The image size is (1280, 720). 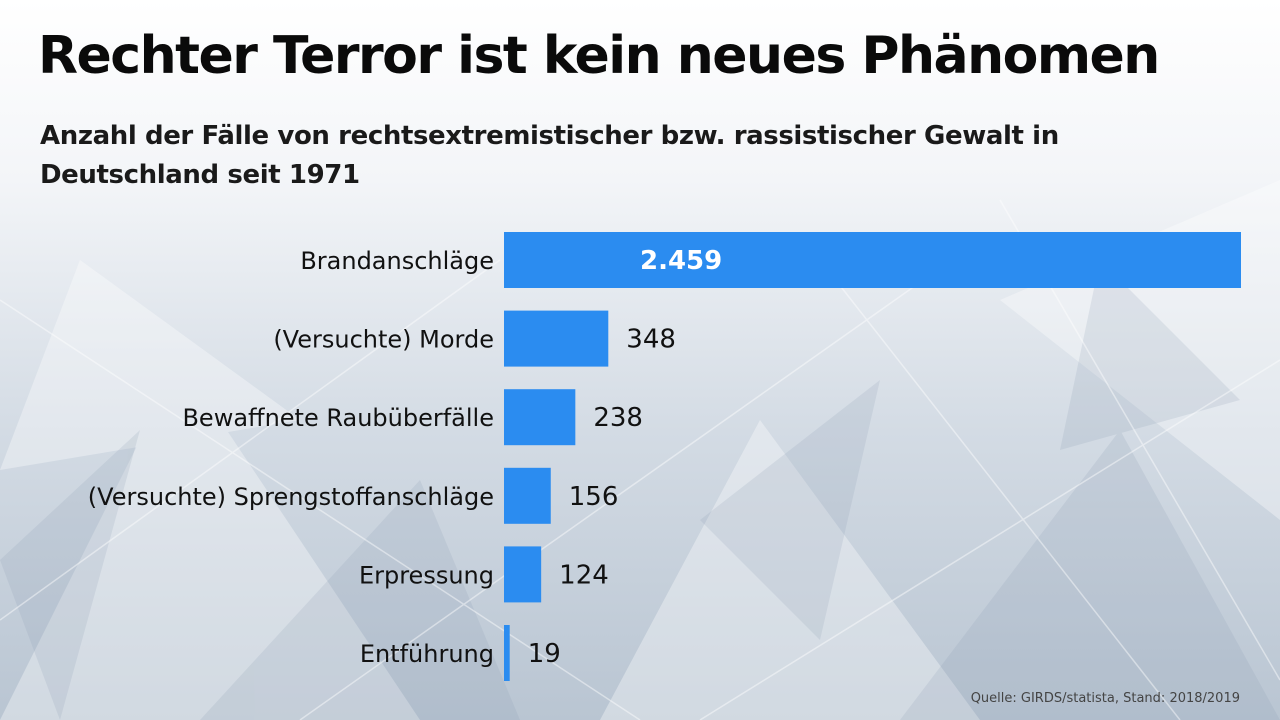 What do you see at coordinates (1105, 698) in the screenshot?
I see `source-note: Quelle: GIRDS/statista, Stand: 2018/2019` at bounding box center [1105, 698].